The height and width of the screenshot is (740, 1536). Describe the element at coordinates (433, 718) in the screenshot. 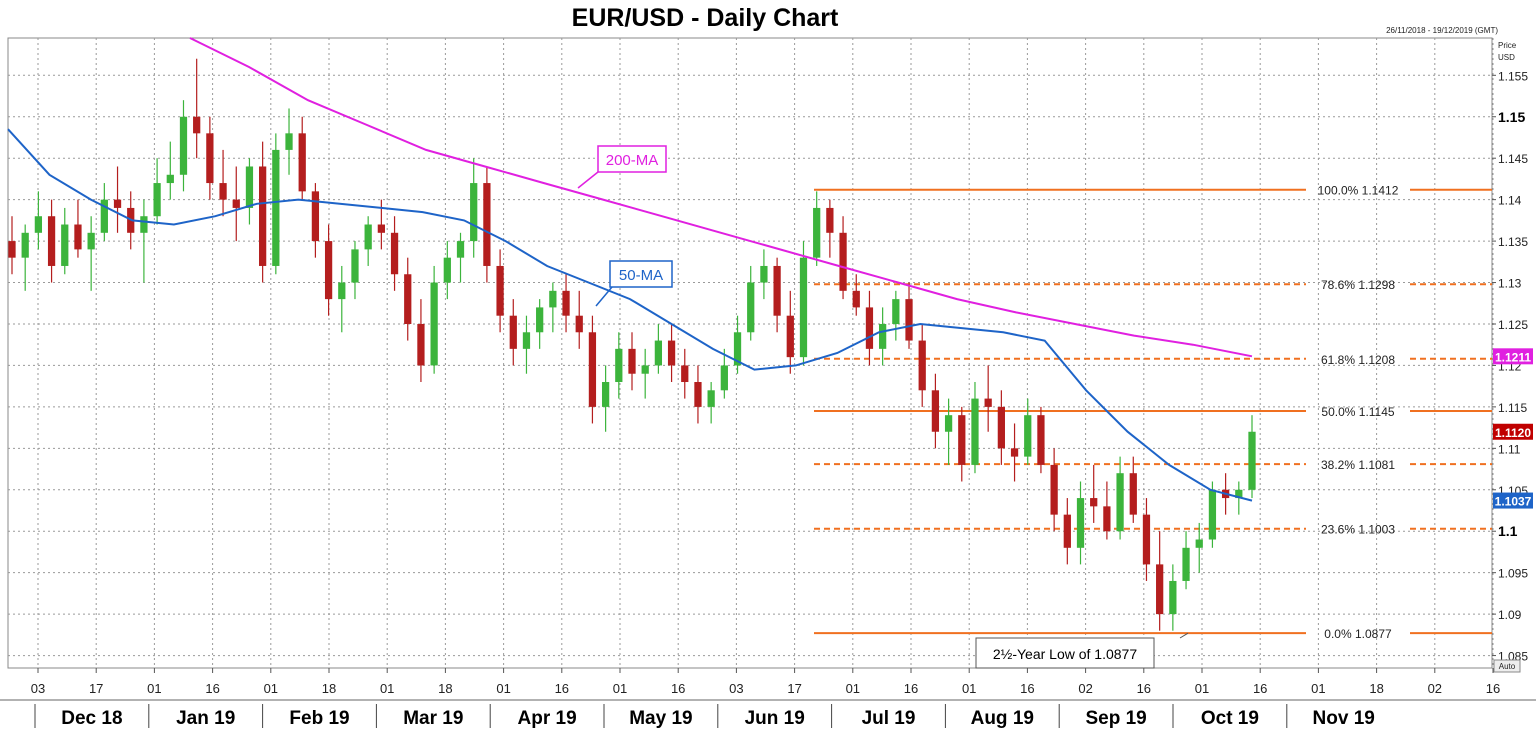

I see `month-label: Mar 19` at that location.